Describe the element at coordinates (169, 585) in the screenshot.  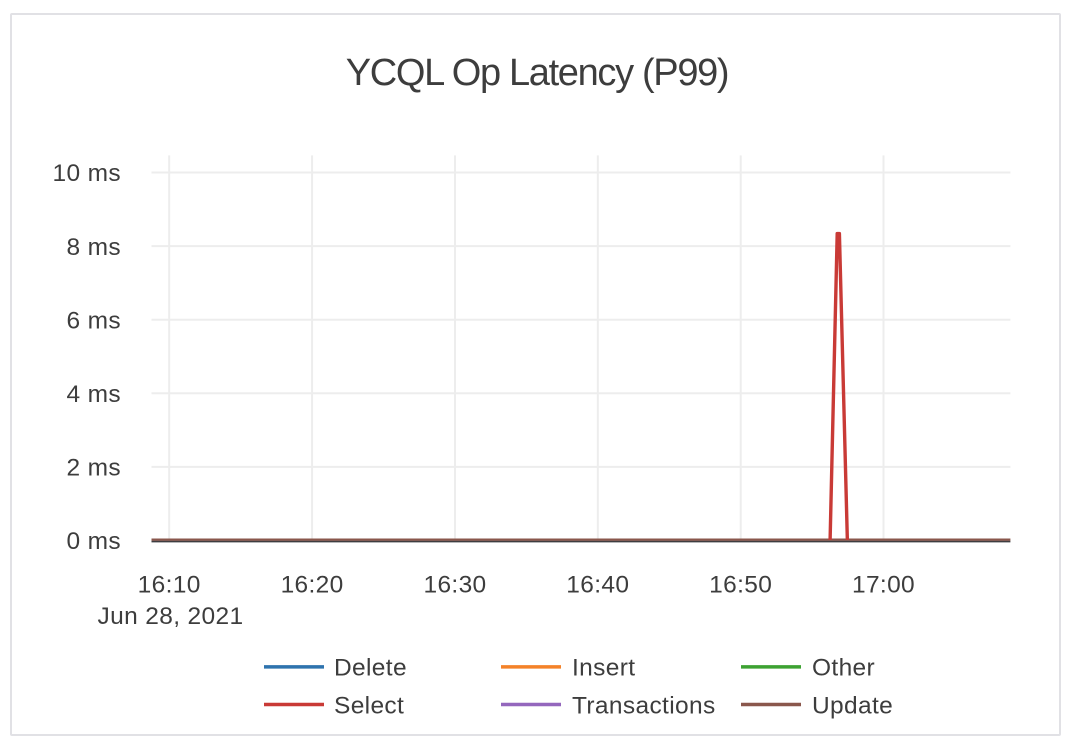
I see `svg-text: 16:10` at that location.